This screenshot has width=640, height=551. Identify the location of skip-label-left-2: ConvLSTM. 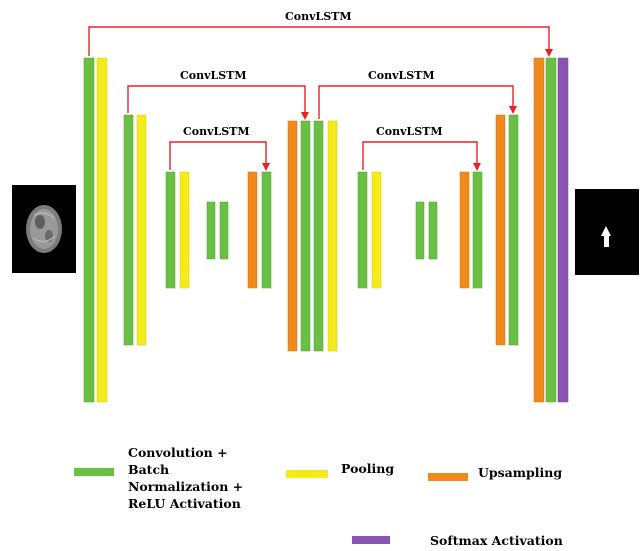
(213, 75).